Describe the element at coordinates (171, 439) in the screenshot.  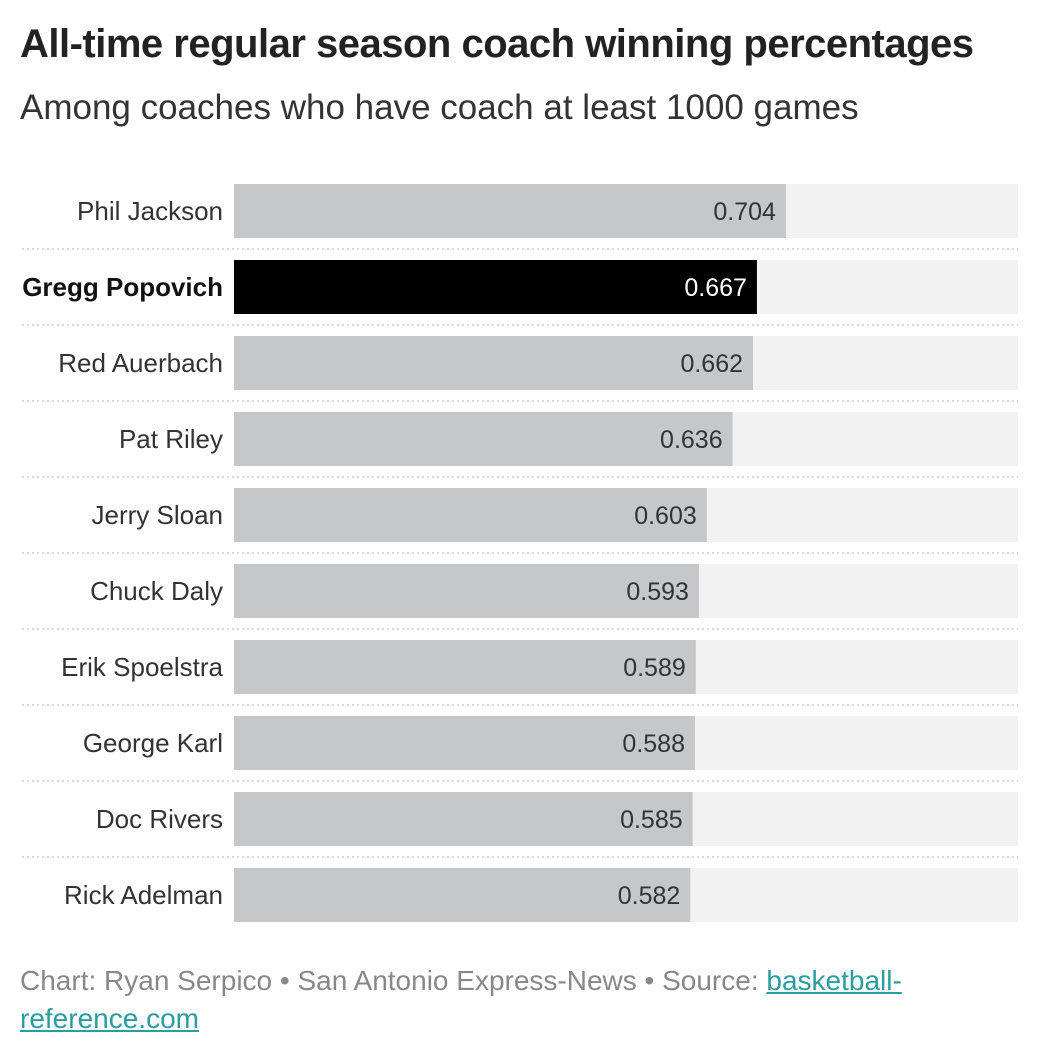
I see `category-label: Pat Riley` at that location.